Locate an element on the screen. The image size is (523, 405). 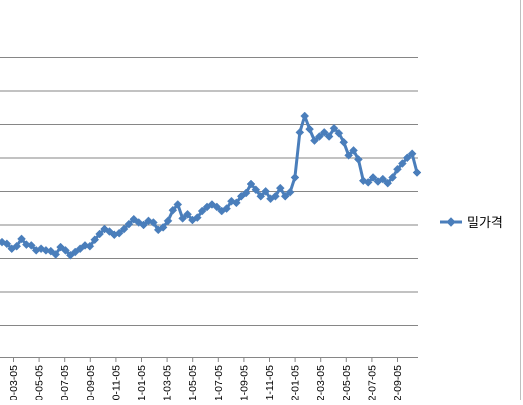
legend-label: 밀가격 is located at coordinates (485, 222).